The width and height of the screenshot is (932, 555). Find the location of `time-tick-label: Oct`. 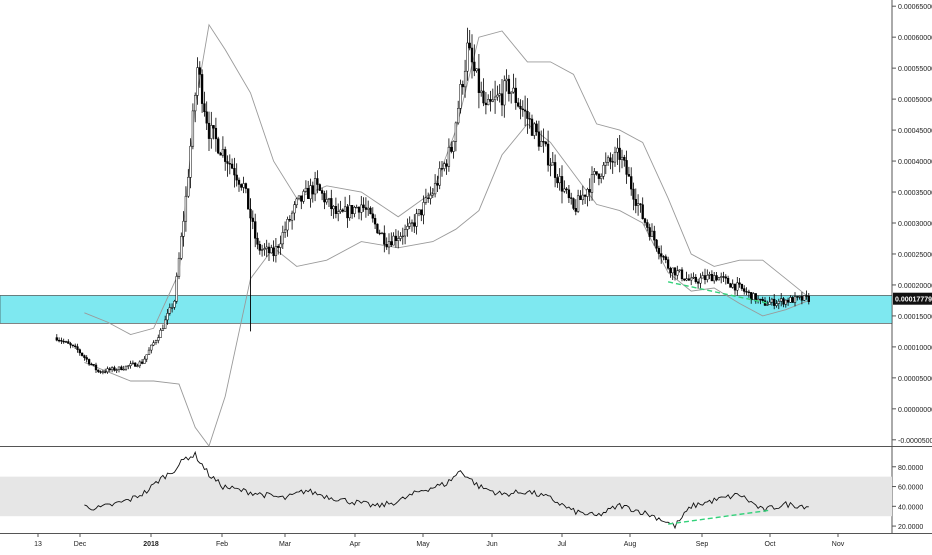

time-tick-label: Oct is located at coordinates (770, 544).